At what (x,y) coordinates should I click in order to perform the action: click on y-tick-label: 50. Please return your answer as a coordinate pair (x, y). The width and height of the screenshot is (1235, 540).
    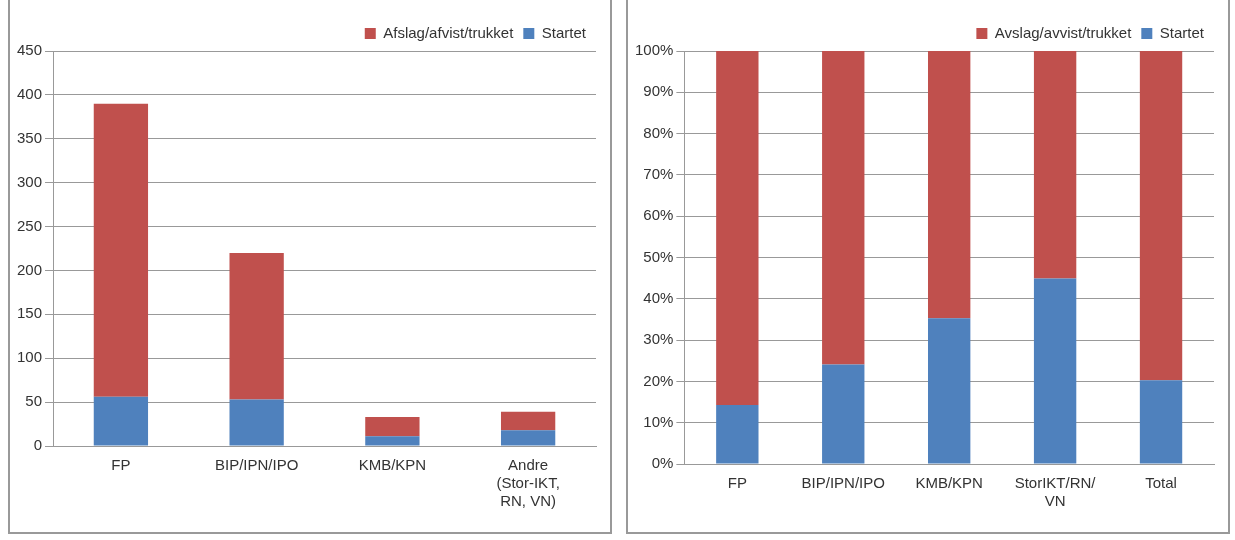
    Looking at the image, I should click on (34, 401).